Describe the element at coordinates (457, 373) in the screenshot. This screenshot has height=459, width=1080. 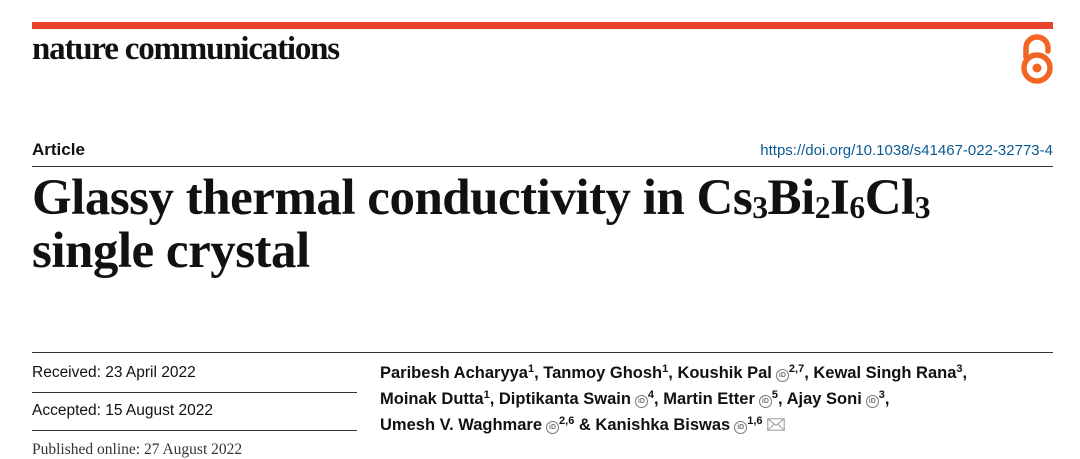
I see `author: Paribesh Acharyya1` at that location.